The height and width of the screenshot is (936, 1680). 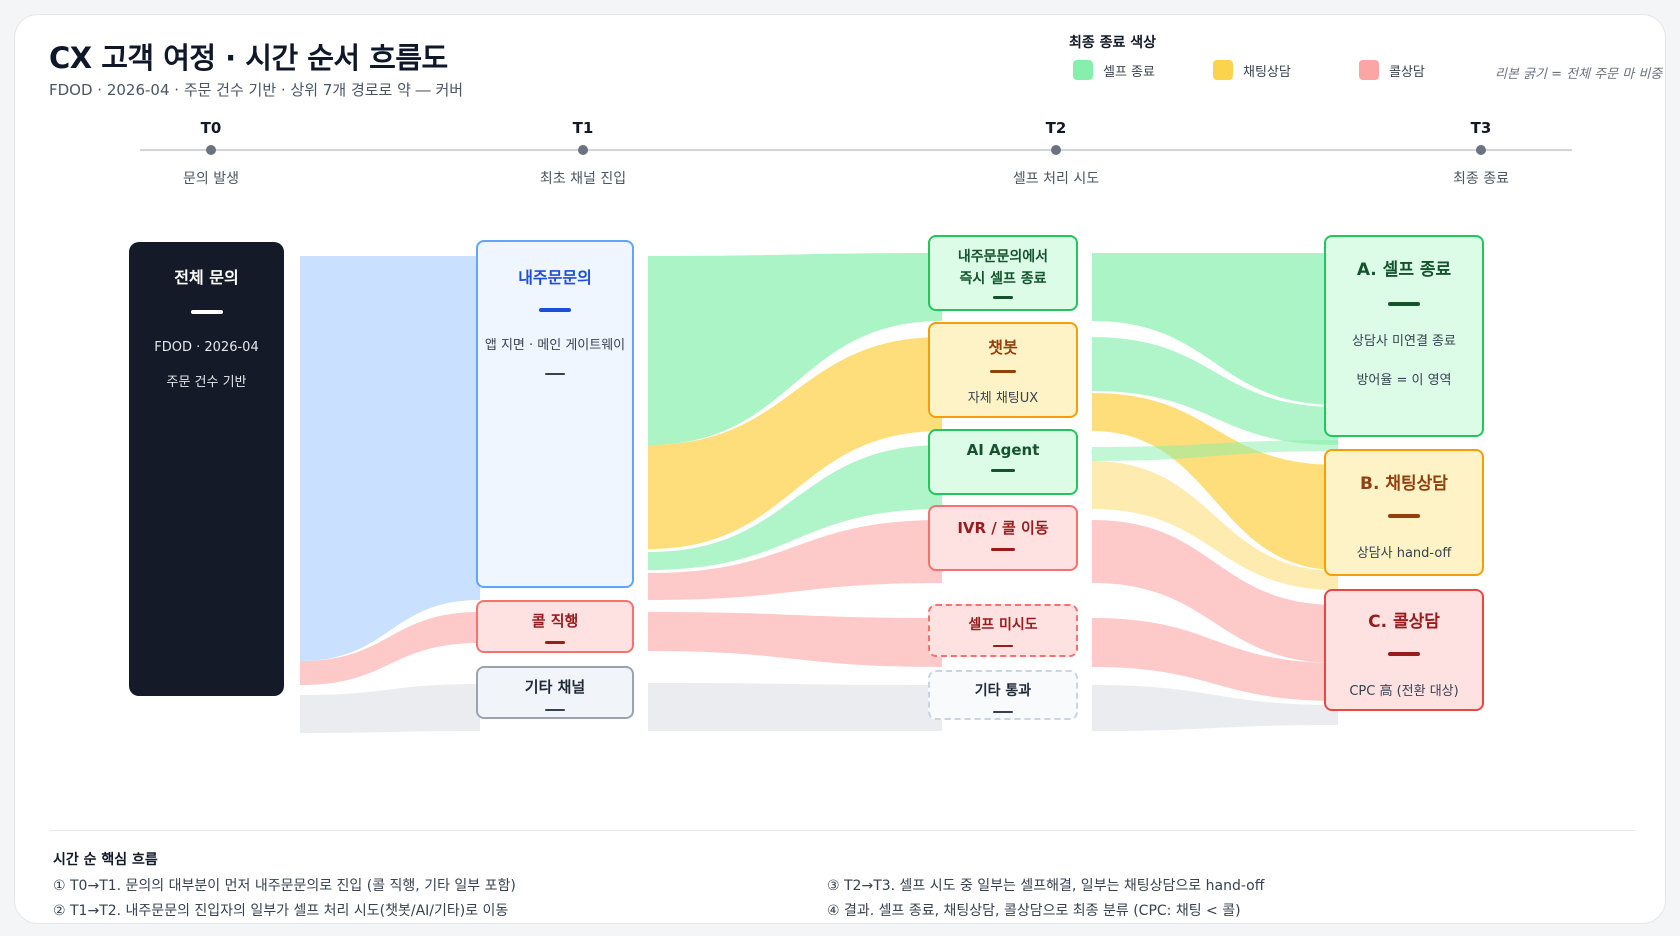 I want to click on timeline-axis, so click(x=856, y=150).